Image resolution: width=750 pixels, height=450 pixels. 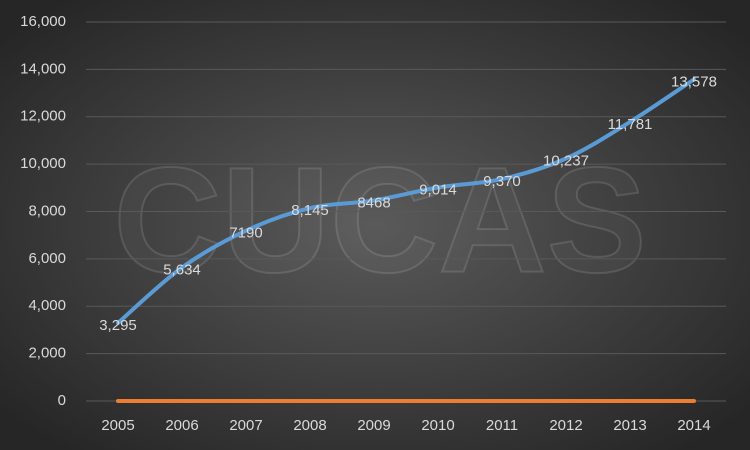 I want to click on data-label: 9,370, so click(x=502, y=181).